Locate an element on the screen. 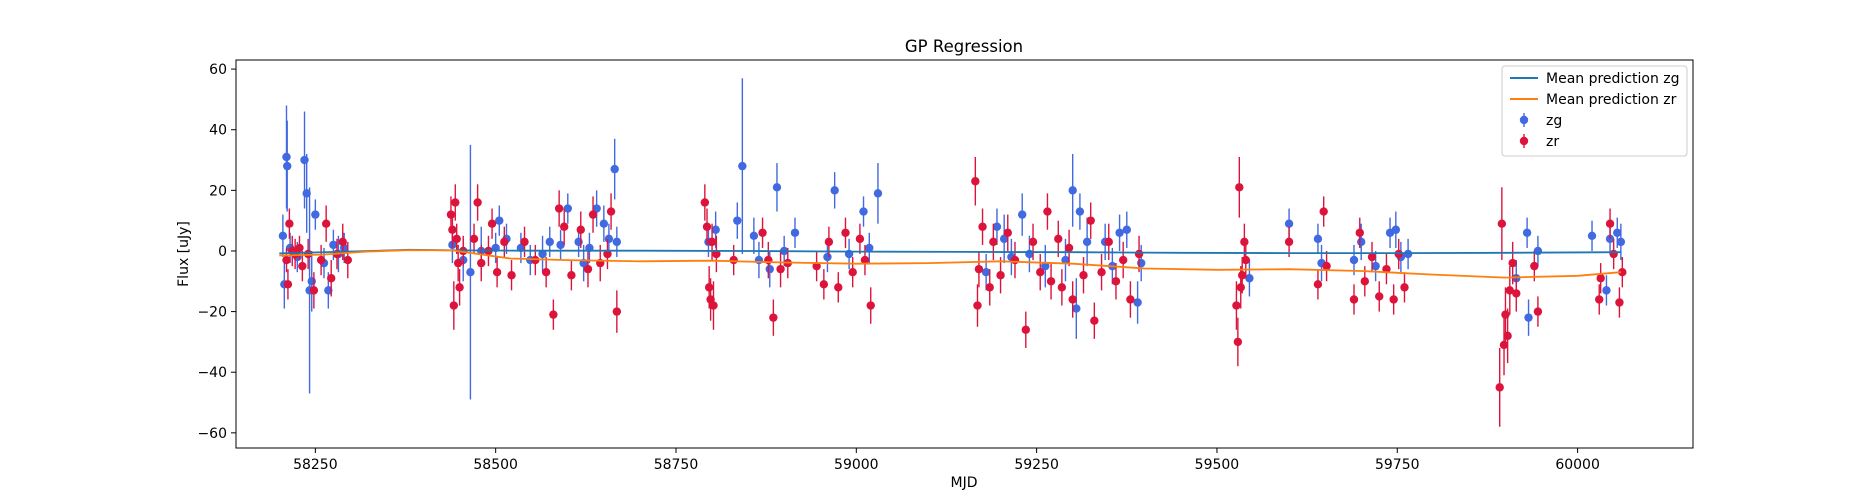 This screenshot has height=500, width=1875. x-tick-label: 60000 is located at coordinates (1577, 465).